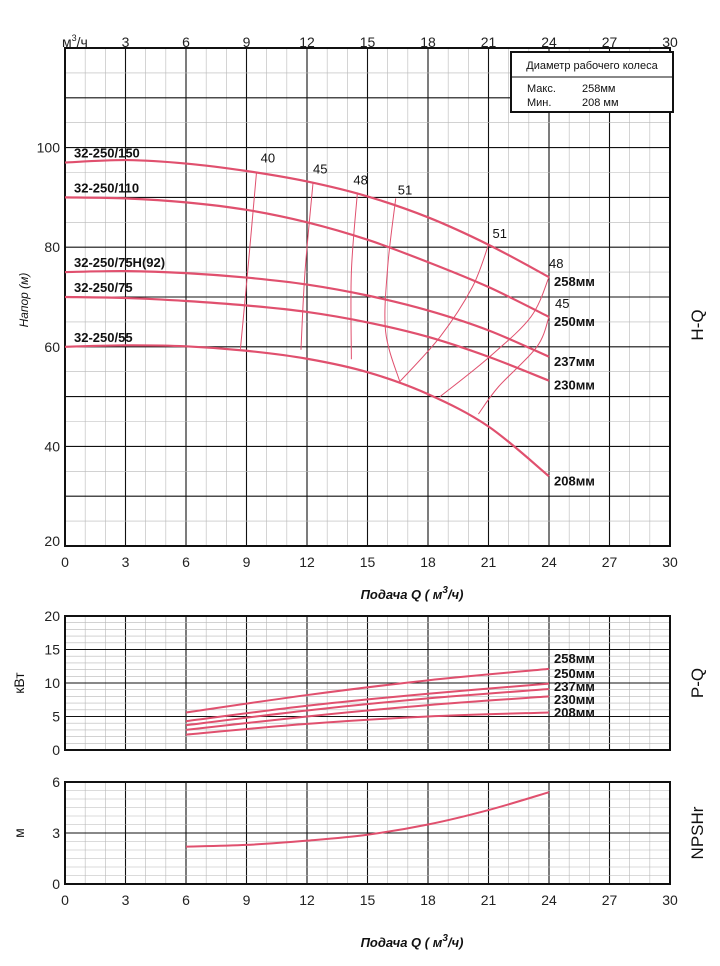 The width and height of the screenshot is (720, 966). I want to click on pq-diameter-label: 230мм, so click(574, 699).